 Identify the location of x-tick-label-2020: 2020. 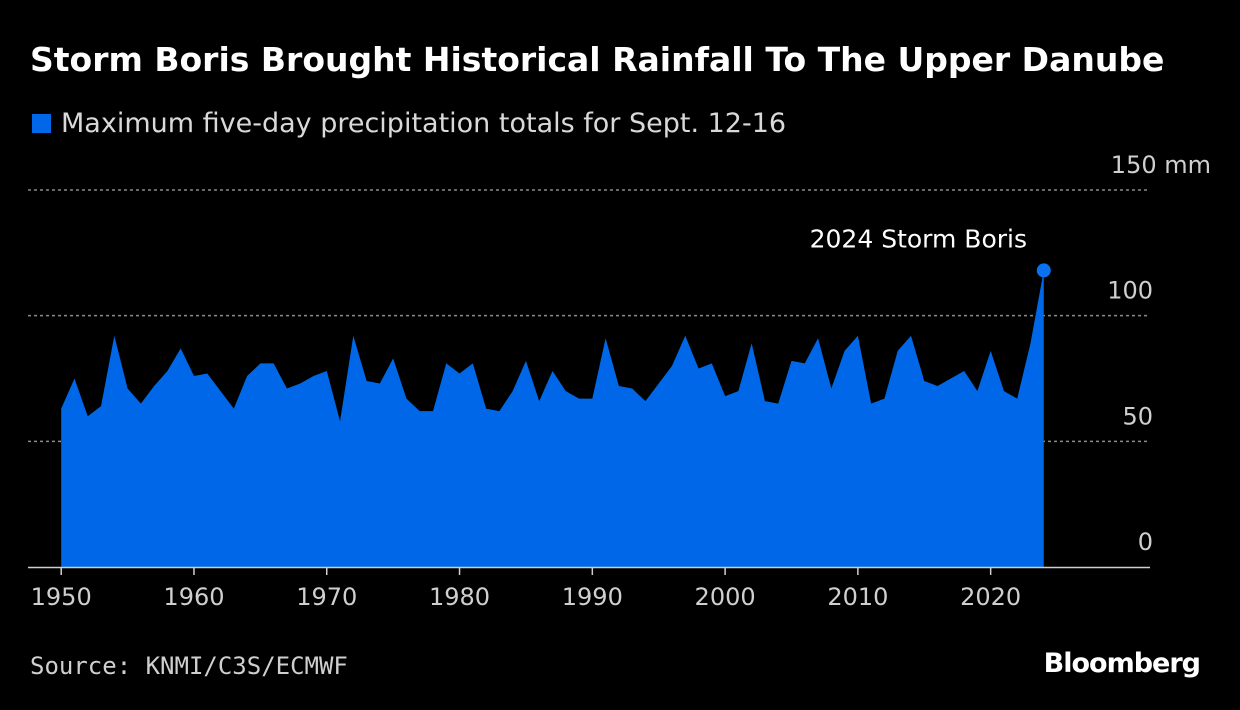
(990, 597).